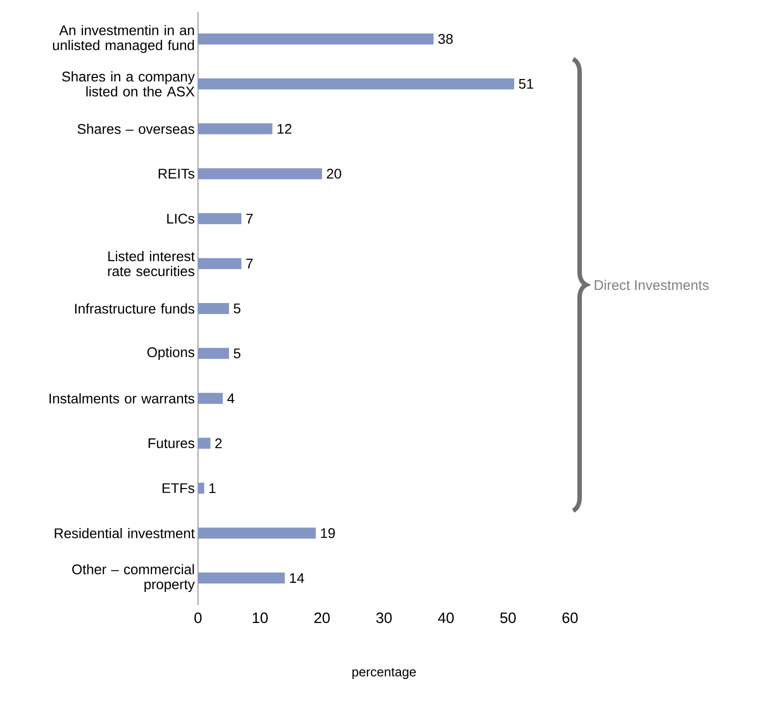  I want to click on y-tick-label: Instalments or warrants, so click(122, 398).